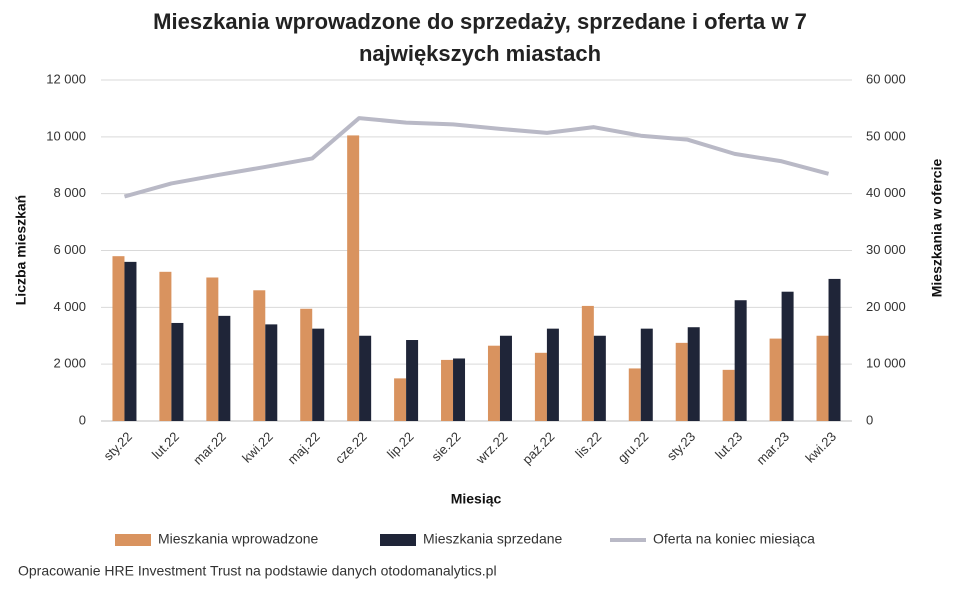 This screenshot has height=593, width=953. Describe the element at coordinates (538, 448) in the screenshot. I see `x-tick-label: paź.22` at that location.